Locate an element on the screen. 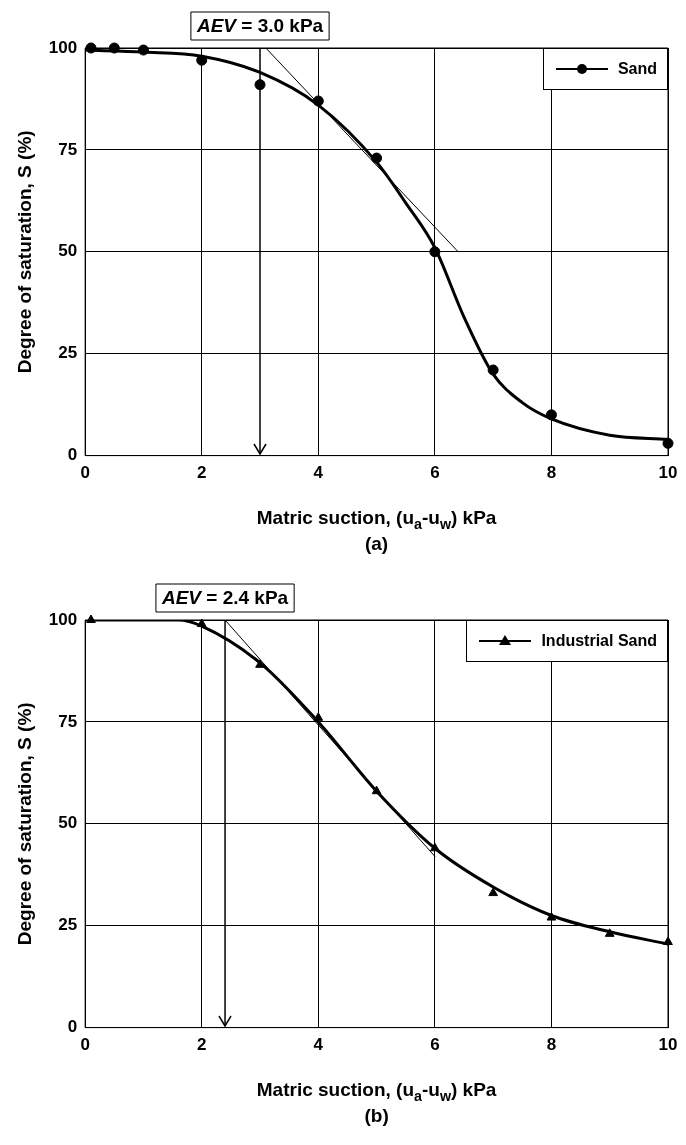  ref-line-label: AEV = 3.0 kPa is located at coordinates (259, 26).